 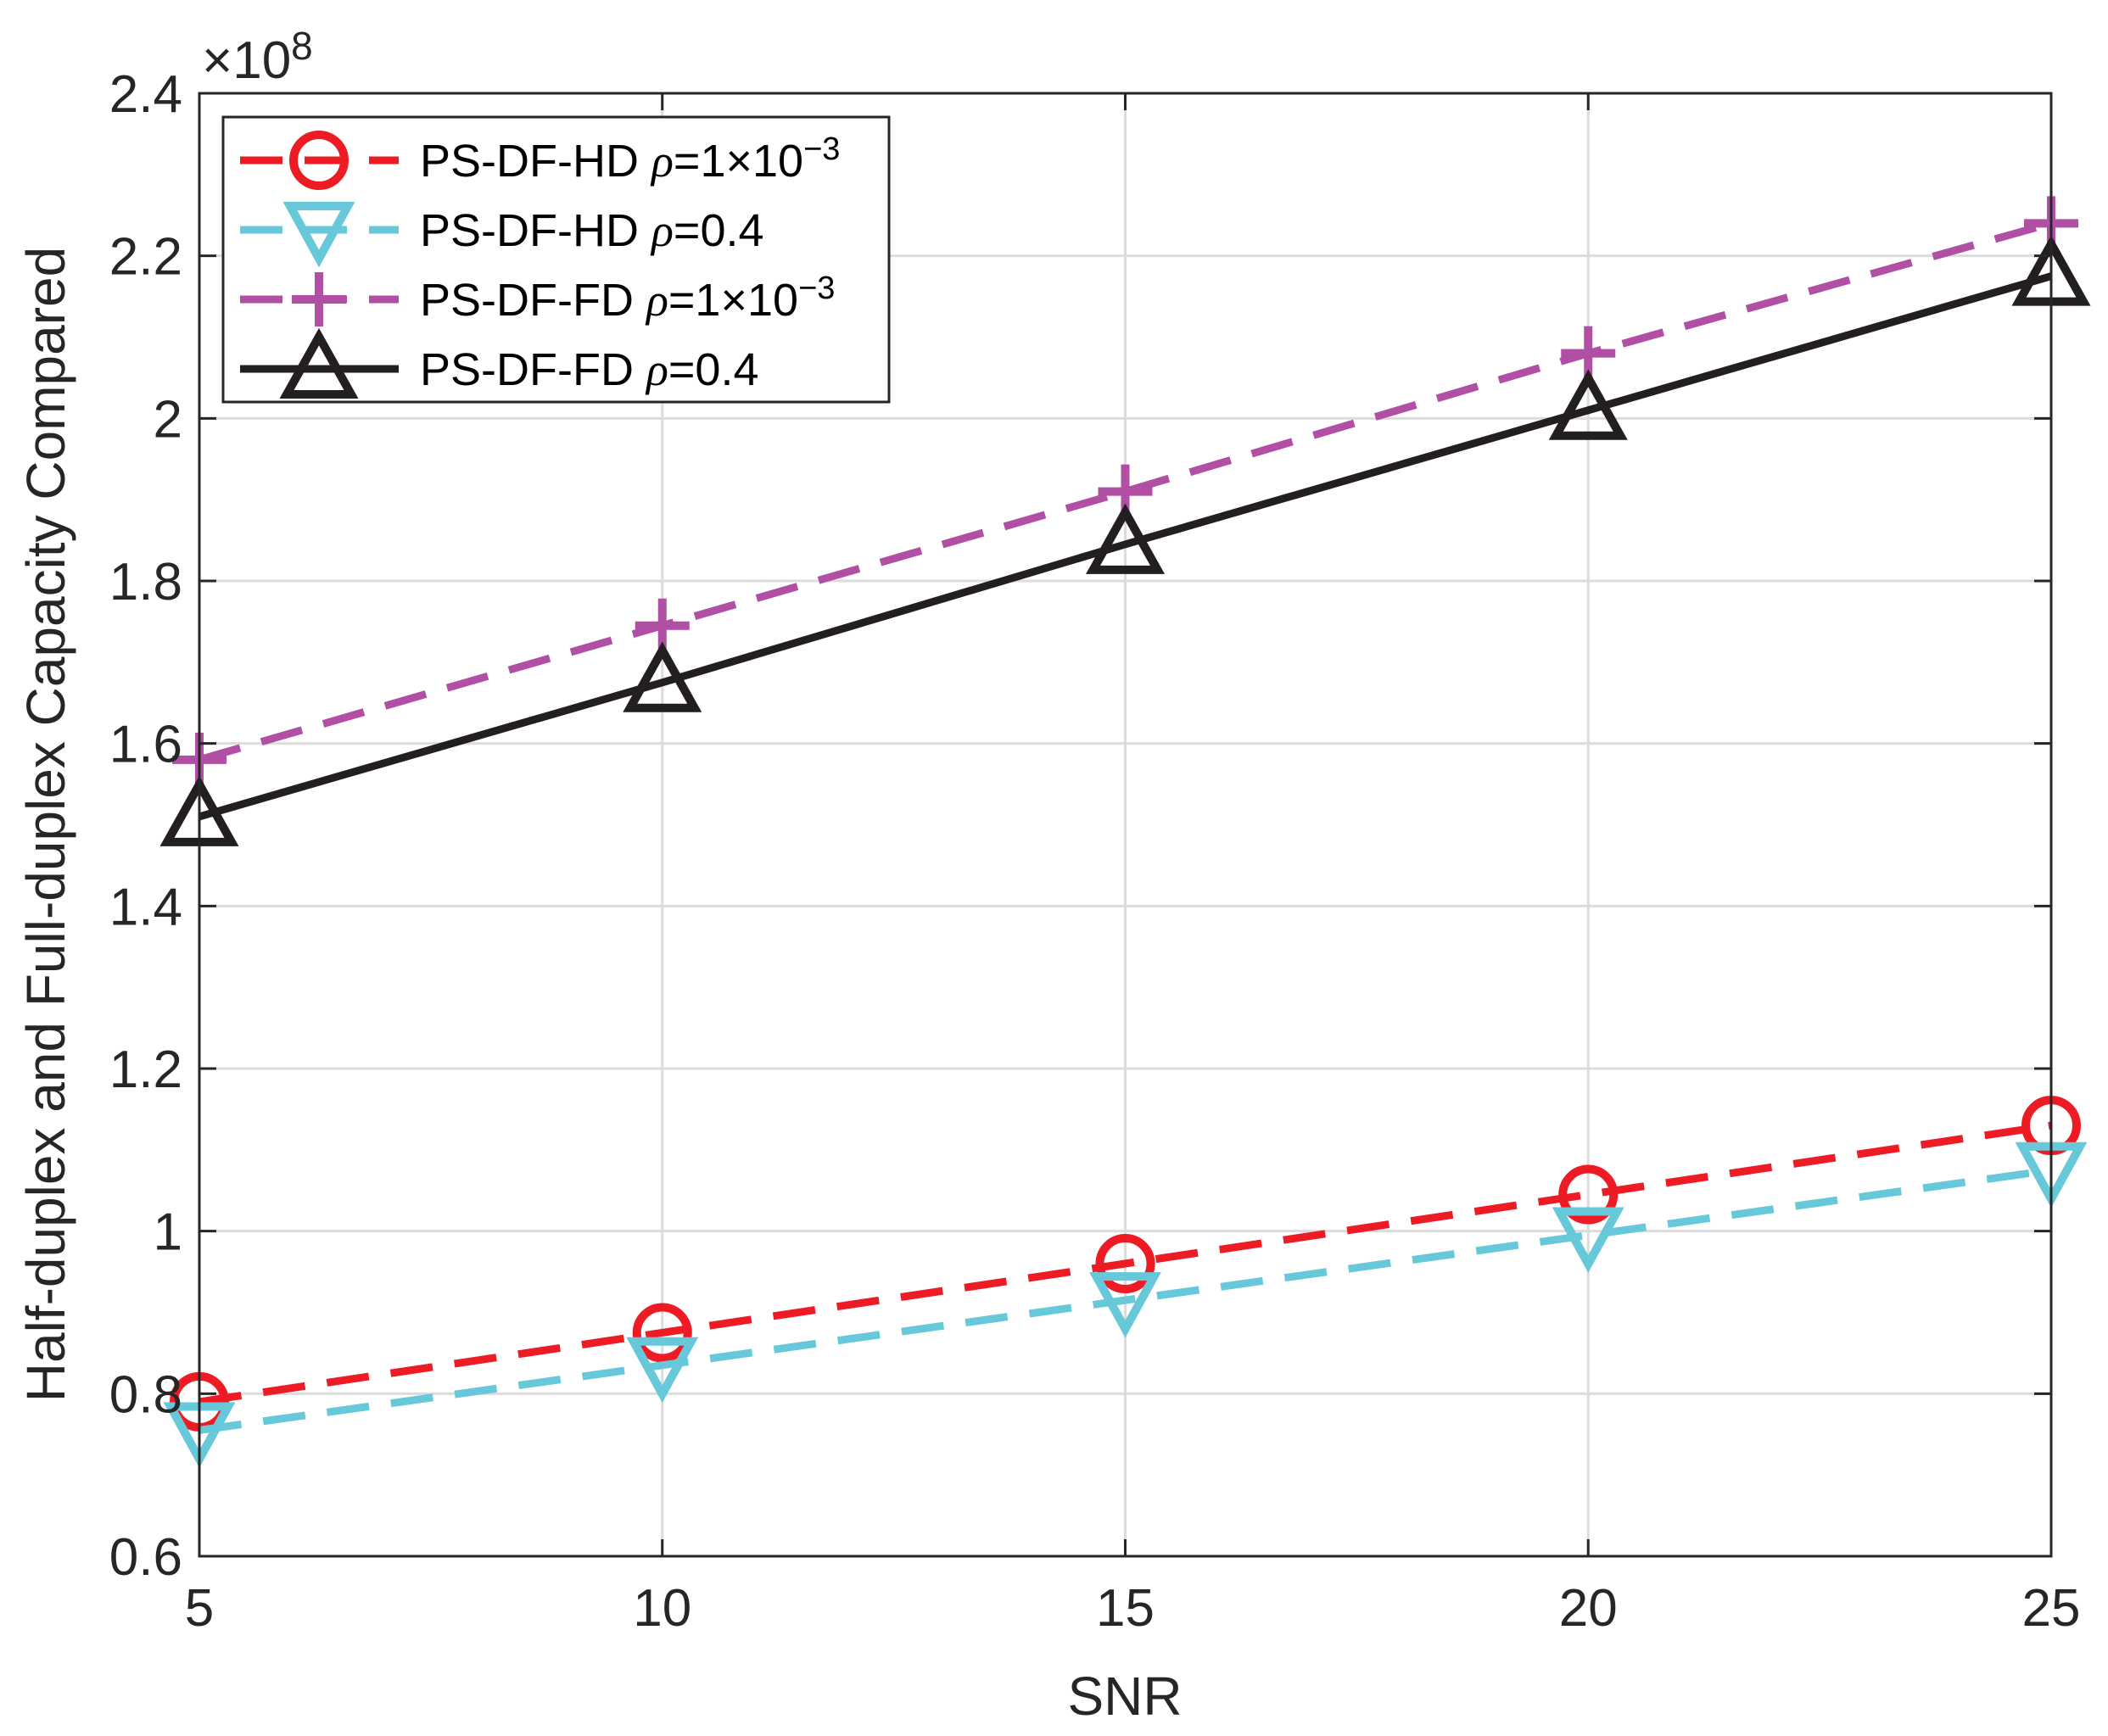 What do you see at coordinates (168, 419) in the screenshot?
I see `y-tick-label: 2` at bounding box center [168, 419].